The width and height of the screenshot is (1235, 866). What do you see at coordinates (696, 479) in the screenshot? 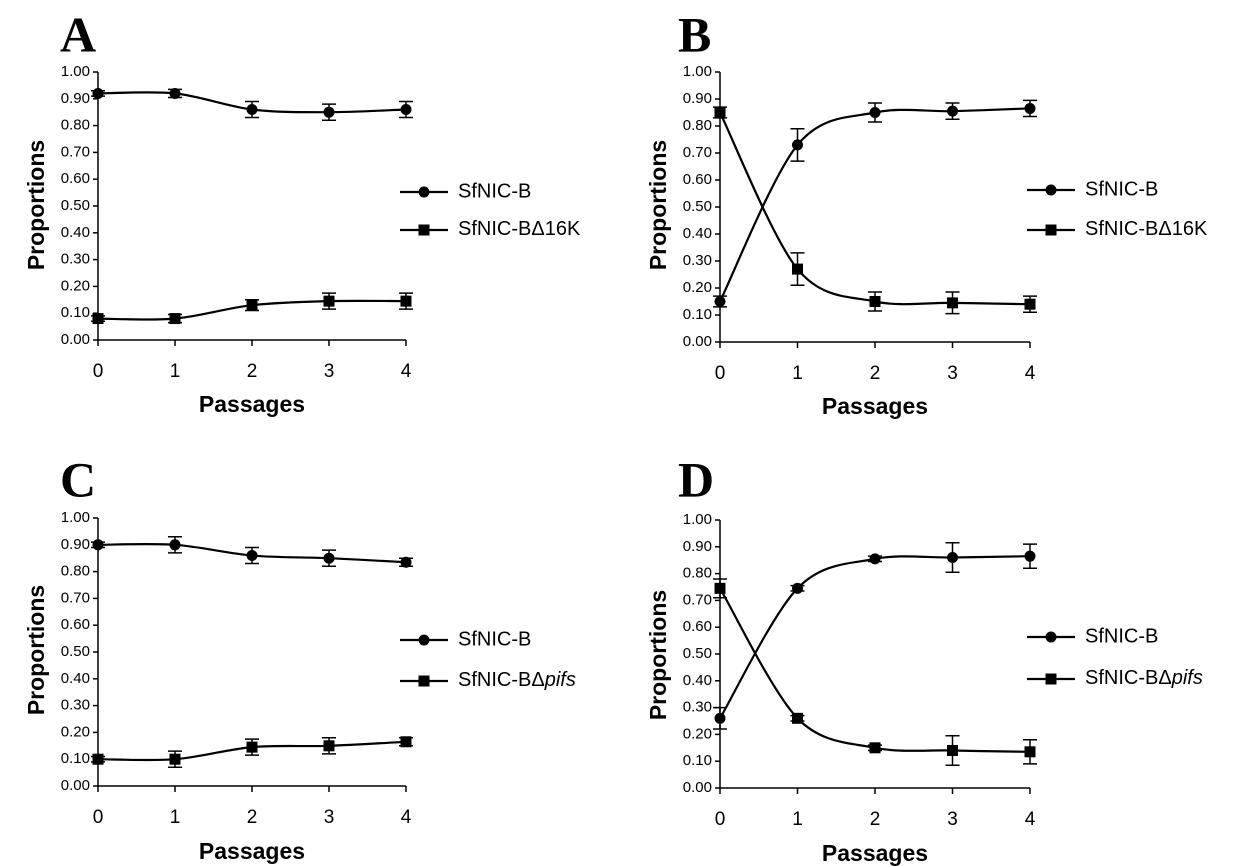
I see `panel-letter-d: D` at bounding box center [696, 479].